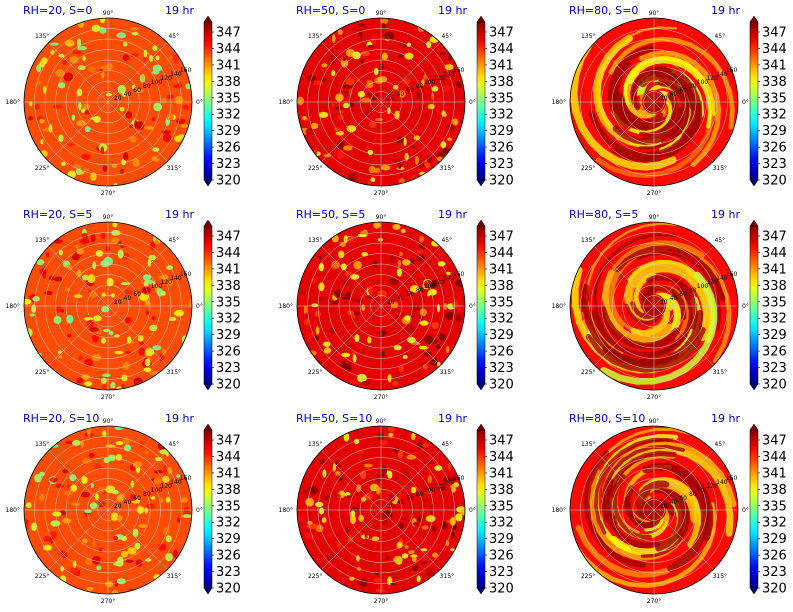  Describe the element at coordinates (693, 290) in the screenshot. I see `r-tick-label: 80` at that location.